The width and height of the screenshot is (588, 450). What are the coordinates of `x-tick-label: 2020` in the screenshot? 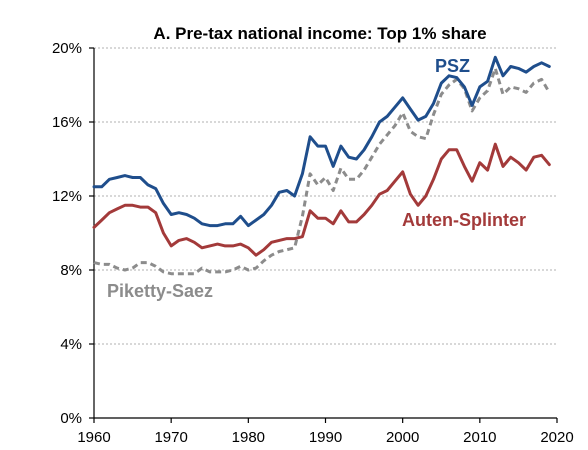 It's located at (556, 437).